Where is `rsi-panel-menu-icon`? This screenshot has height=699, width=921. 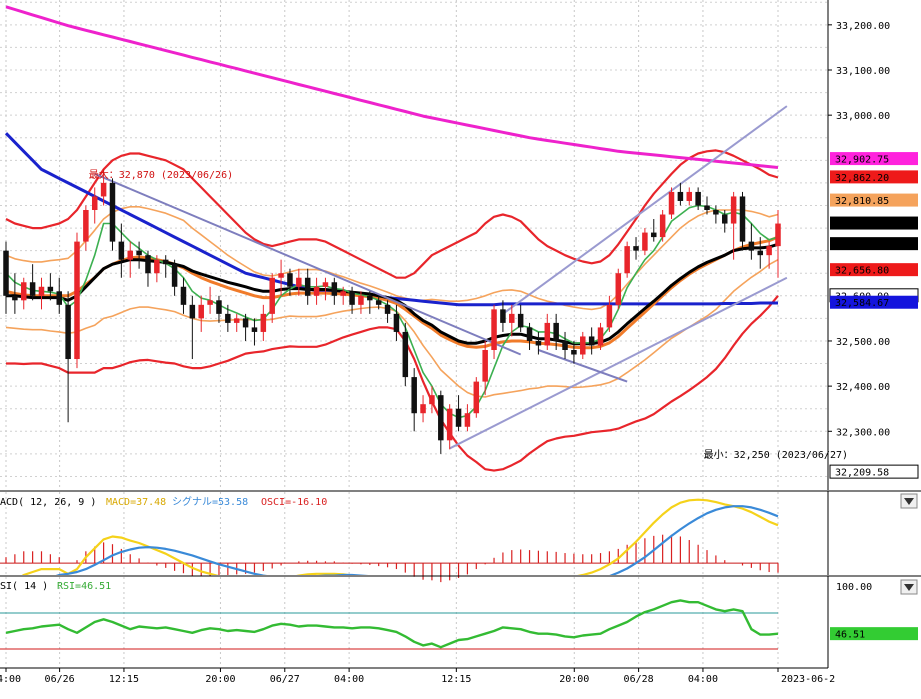
rsi-panel-menu-icon is located at coordinates (909, 587).